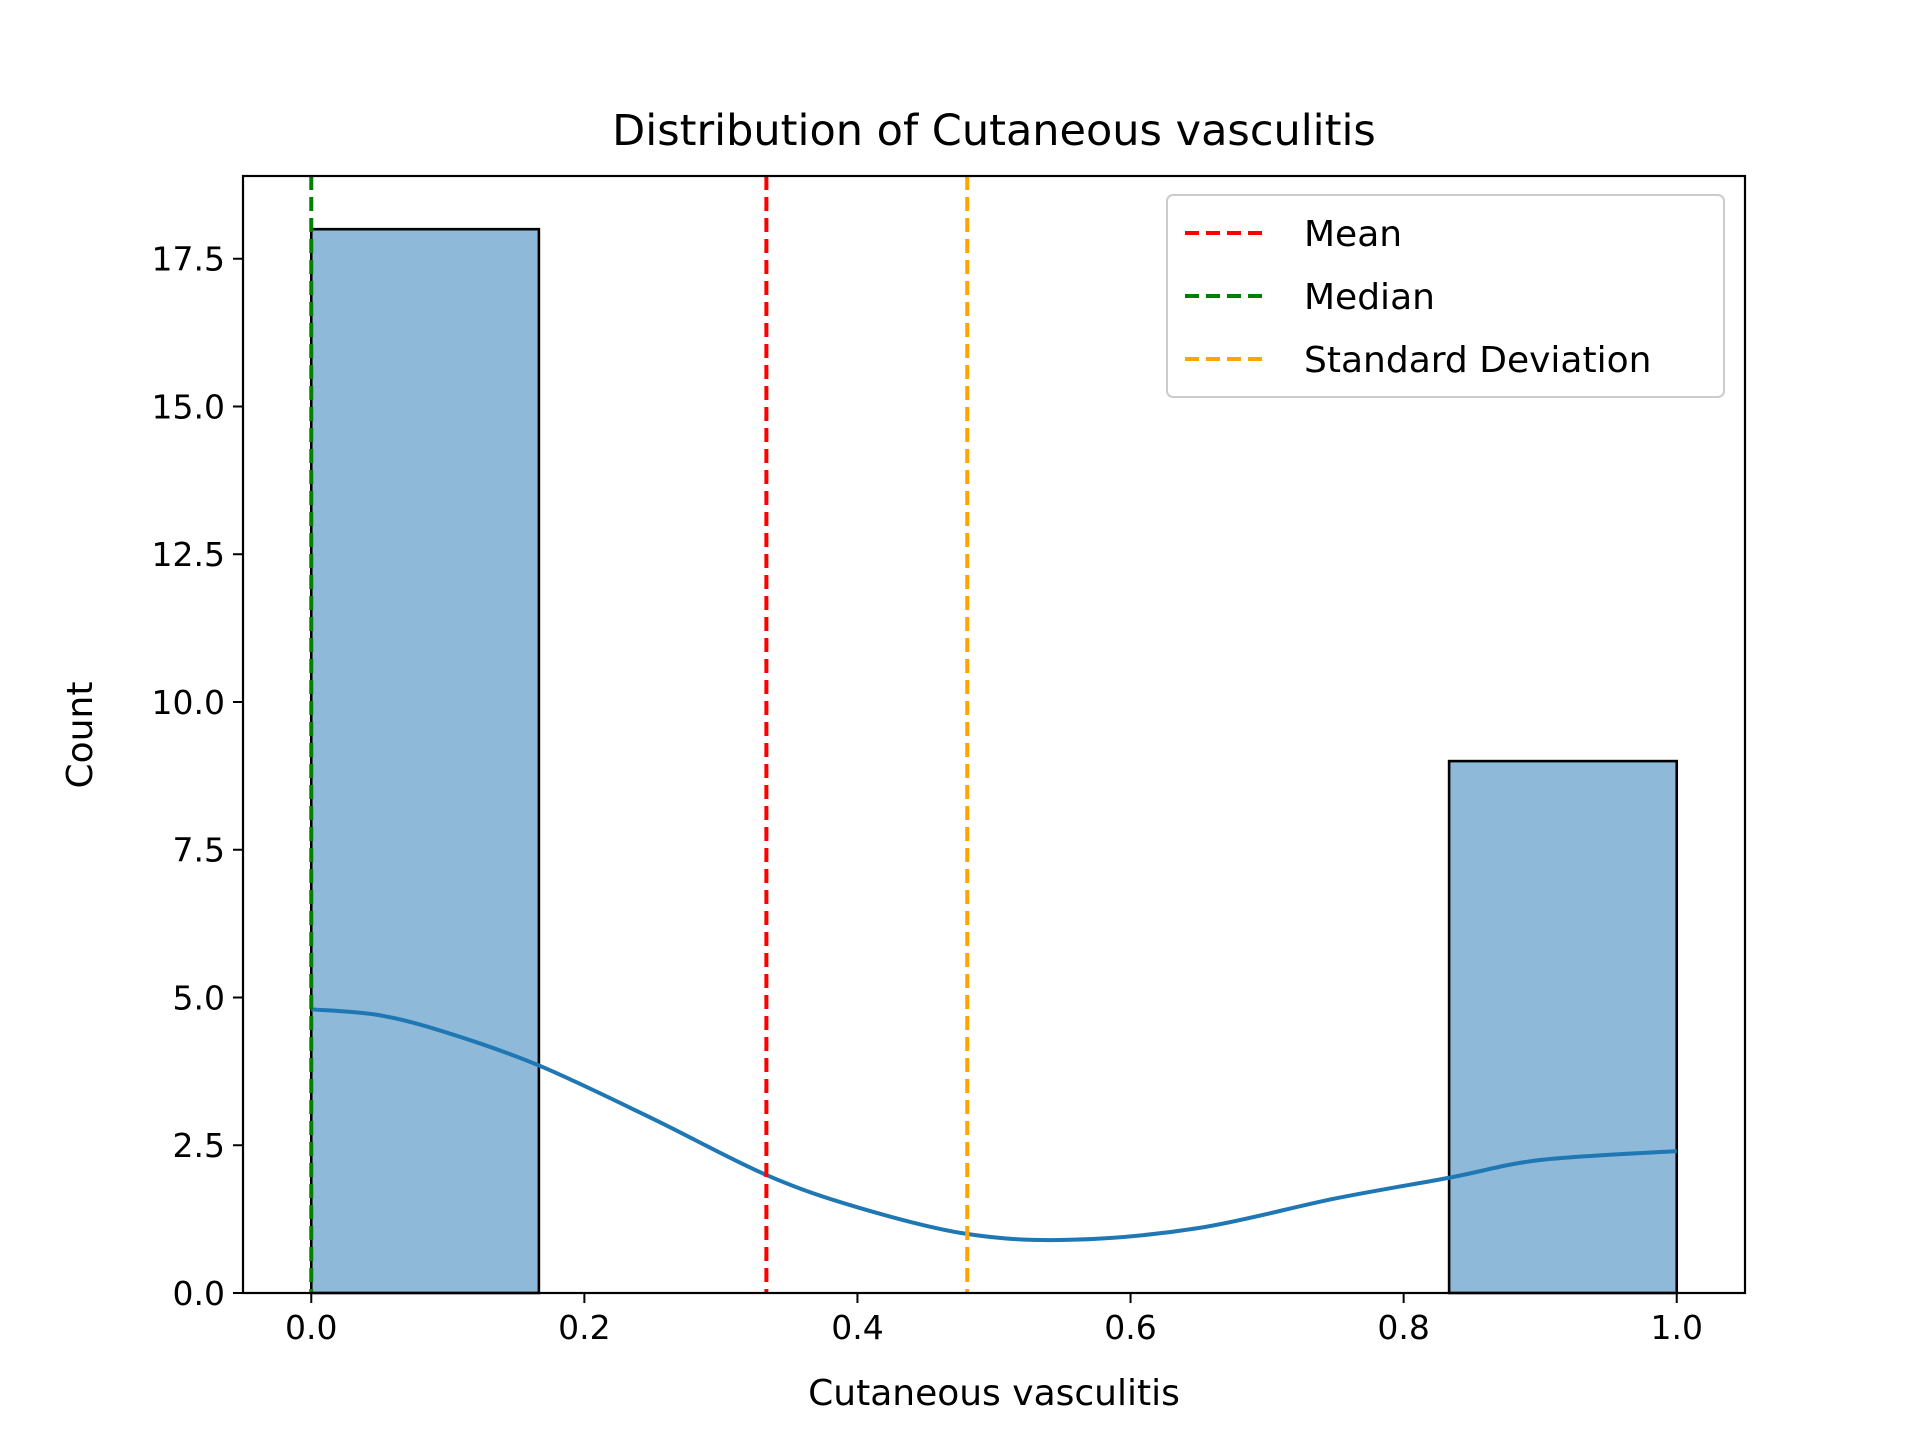 The width and height of the screenshot is (1920, 1440). What do you see at coordinates (857, 1327) in the screenshot?
I see `x-tick-label: 0.4` at bounding box center [857, 1327].